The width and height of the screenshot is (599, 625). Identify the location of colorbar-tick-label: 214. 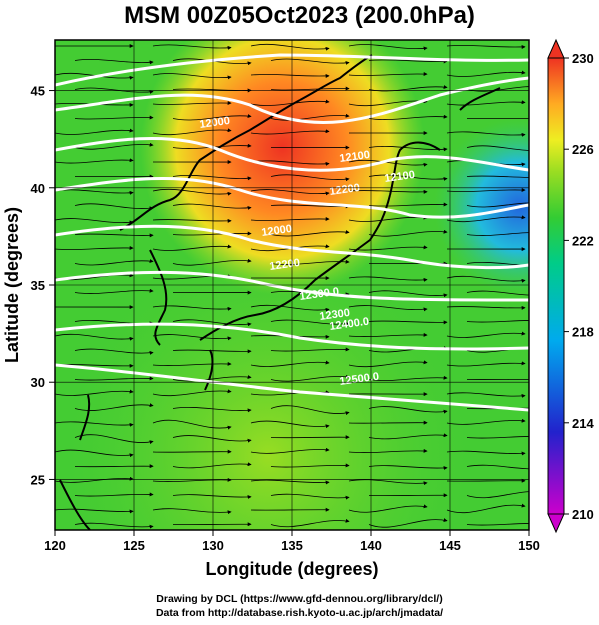
(583, 423).